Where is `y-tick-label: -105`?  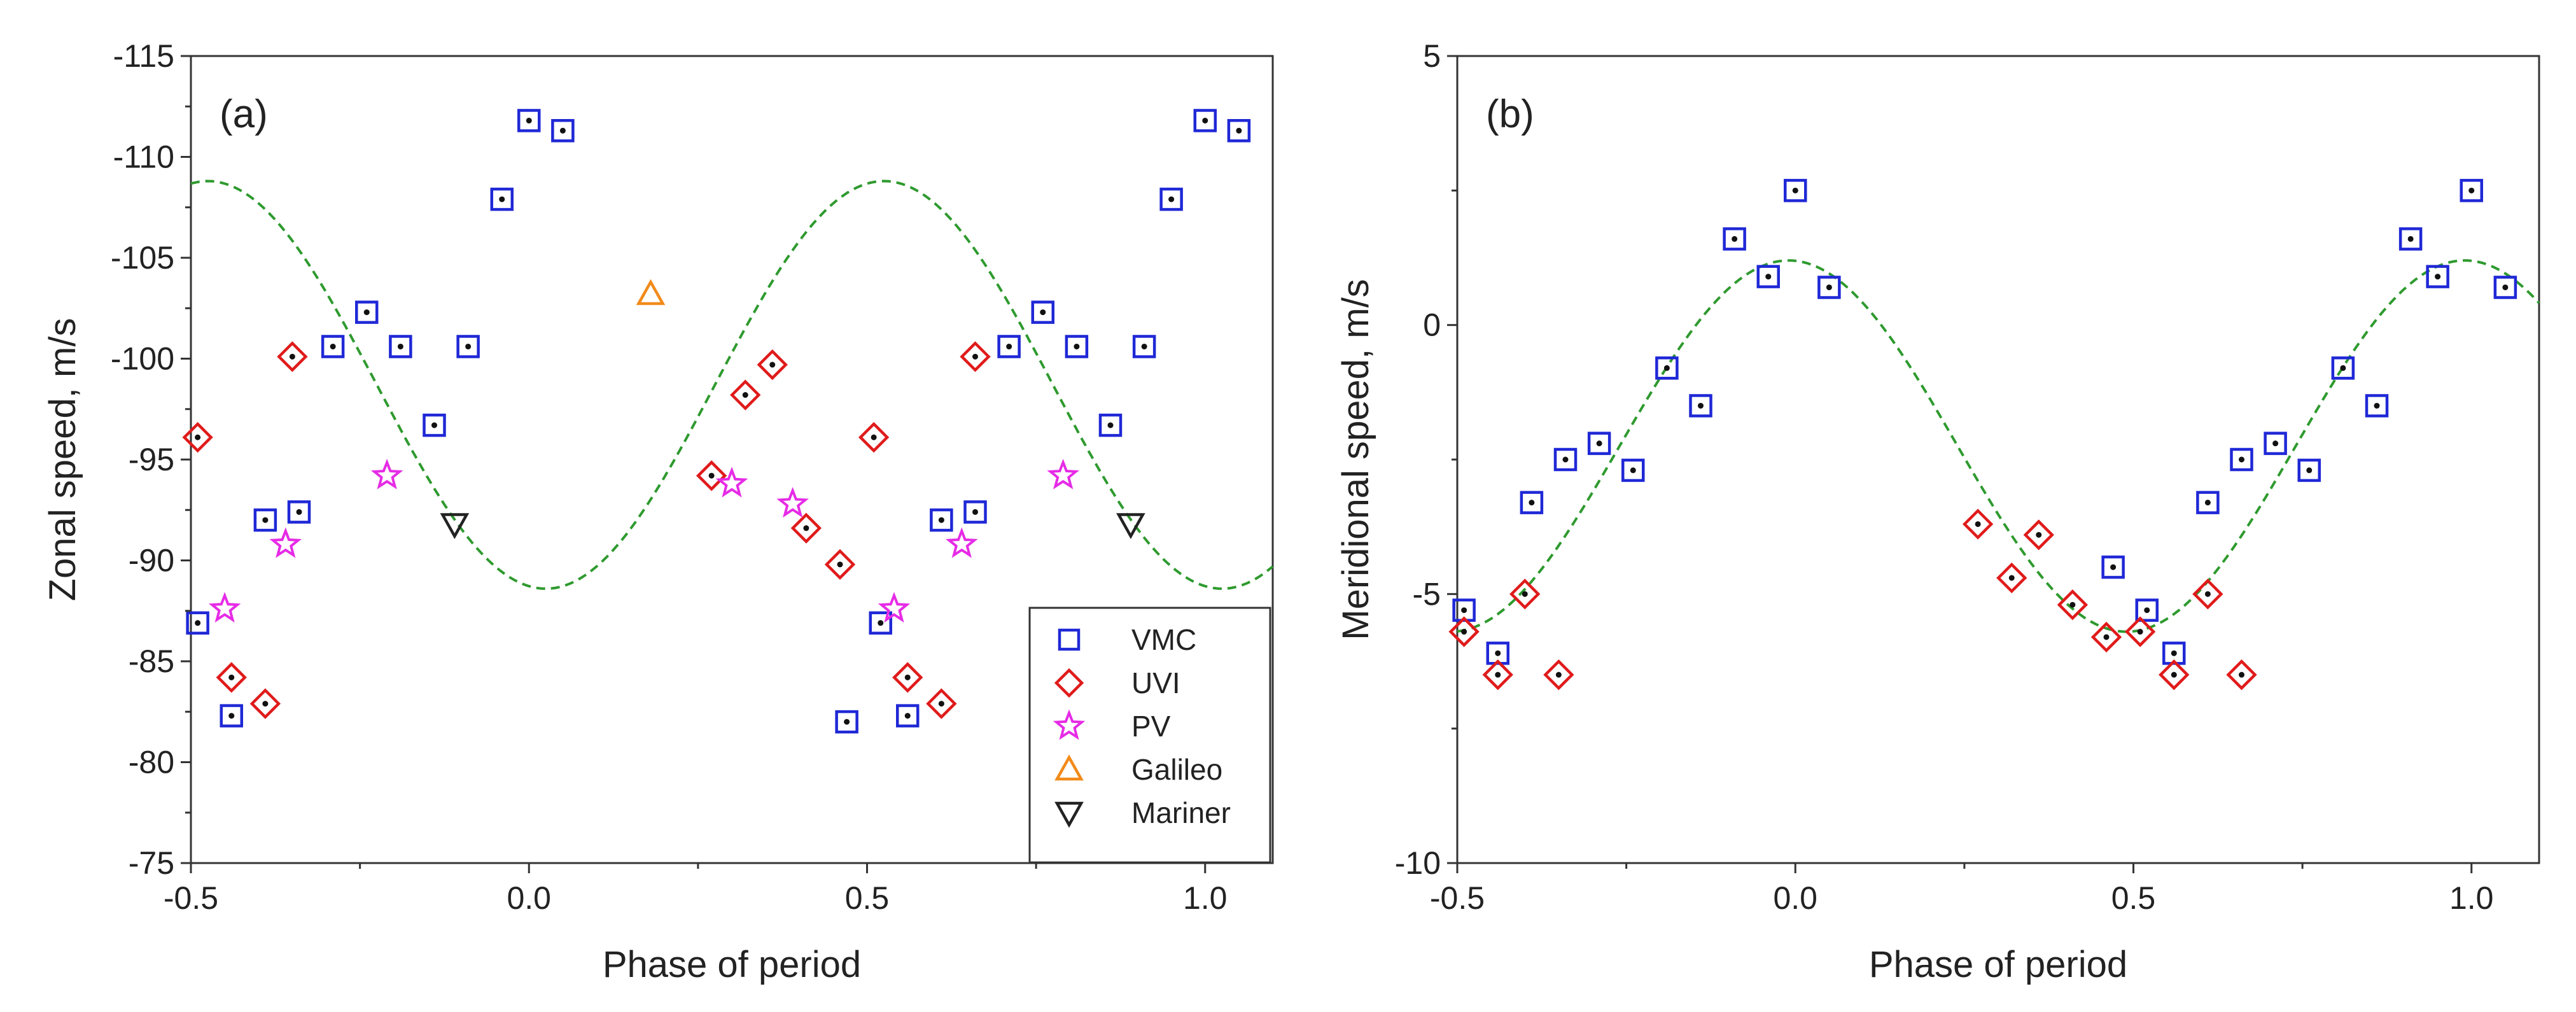 y-tick-label: -105 is located at coordinates (142, 258).